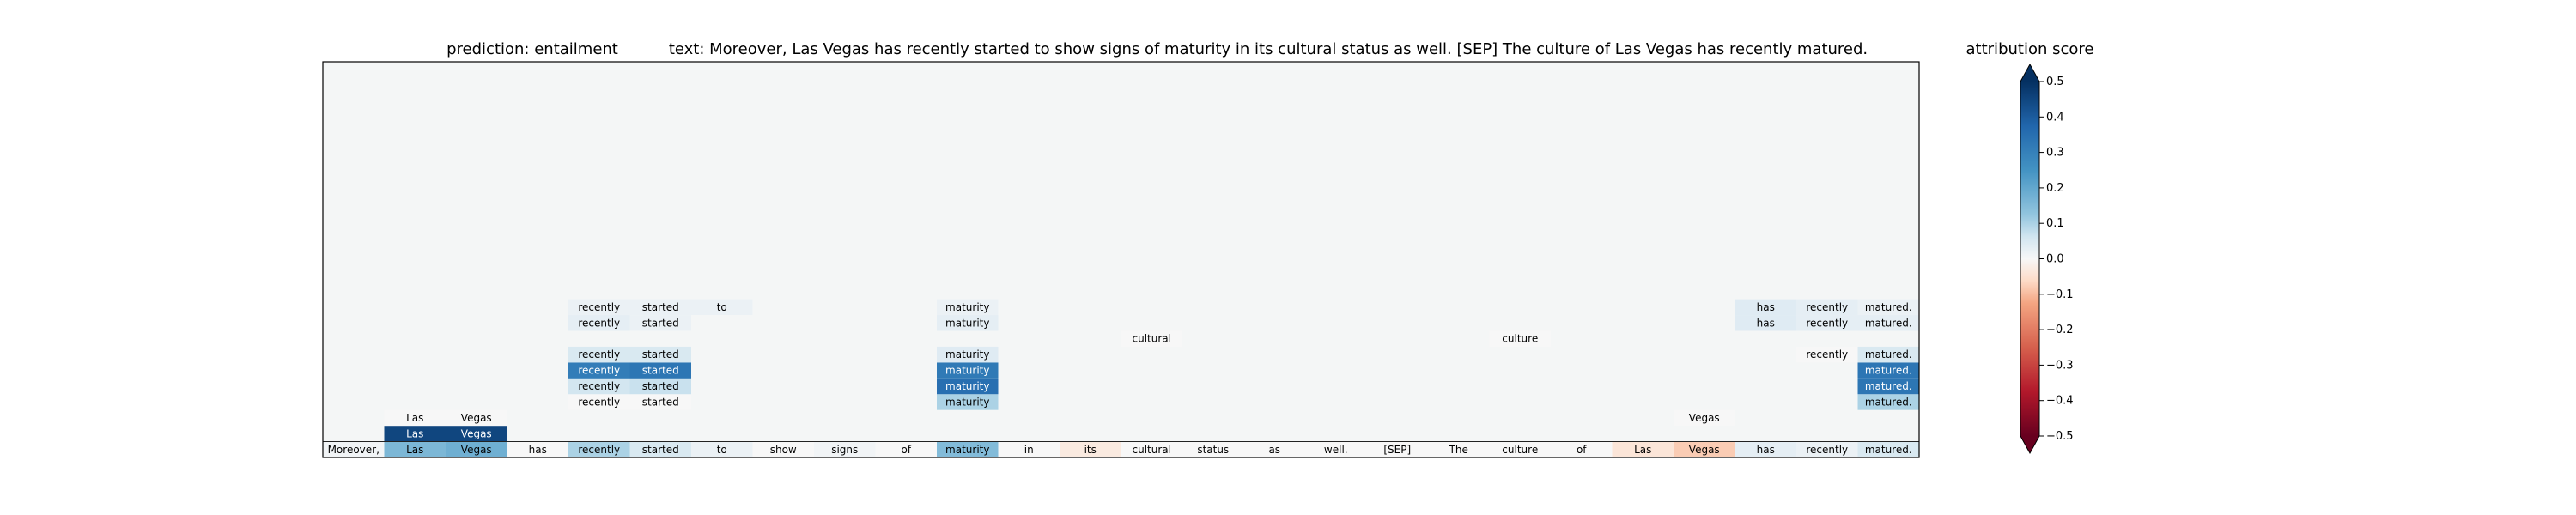 The width and height of the screenshot is (2576, 515). Describe the element at coordinates (1243, 354) in the screenshot. I see `attribution-row: recently started maturity recently matured.` at that location.